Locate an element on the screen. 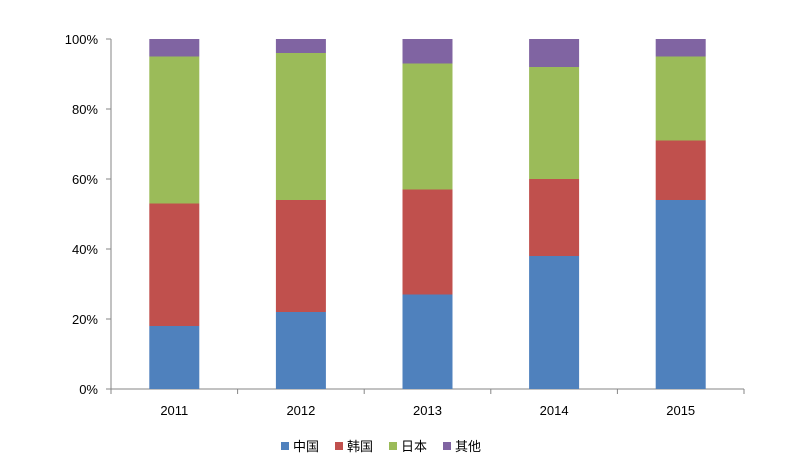 This screenshot has width=799, height=476. y-tick-label: 80% is located at coordinates (85, 109).